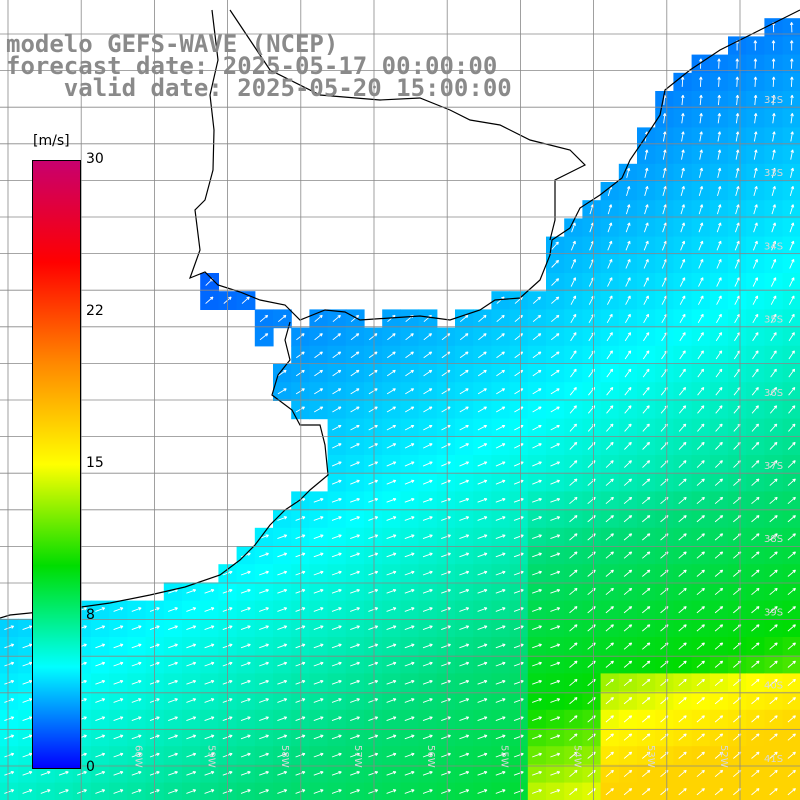 This screenshot has width=800, height=800. I want to click on lat-label: 37S, so click(773, 466).